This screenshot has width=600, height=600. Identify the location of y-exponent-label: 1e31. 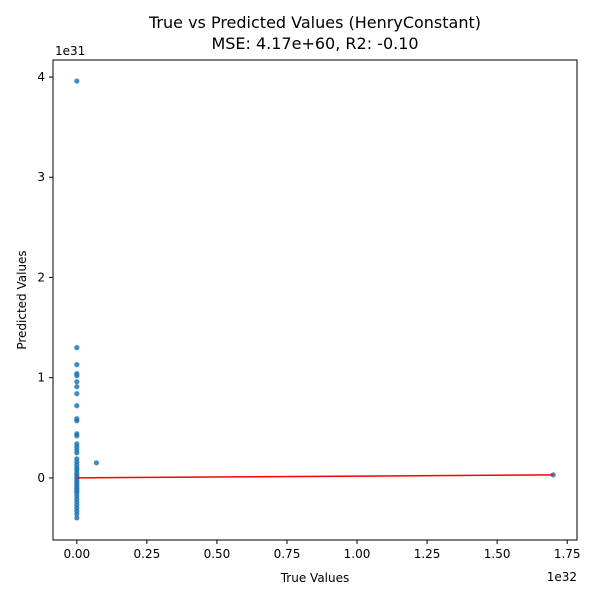
(70, 51).